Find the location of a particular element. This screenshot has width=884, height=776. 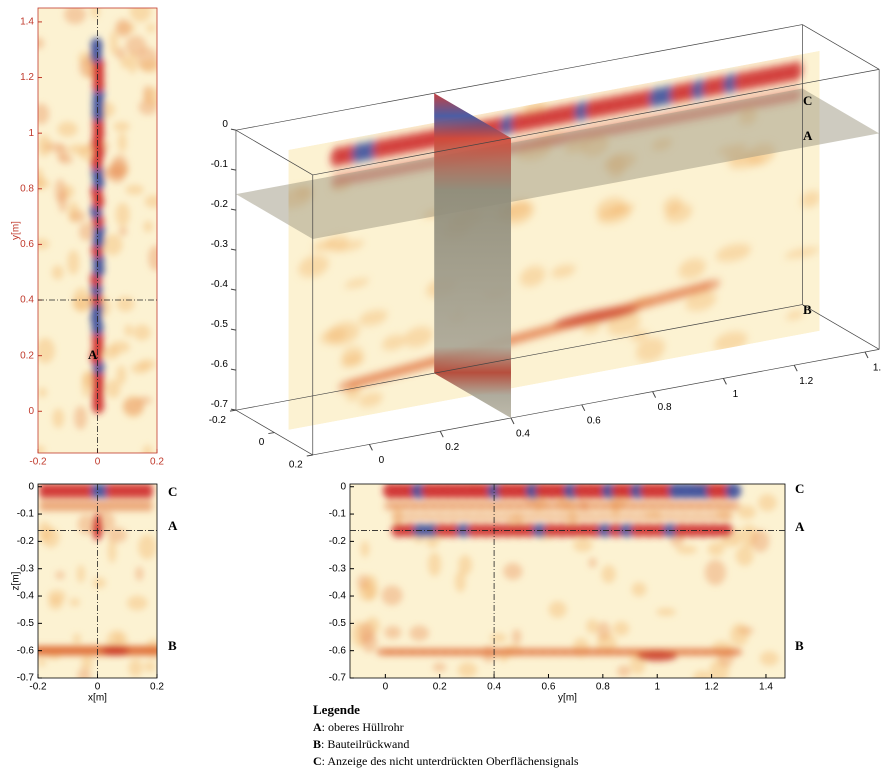

annotation: B is located at coordinates (807, 309).